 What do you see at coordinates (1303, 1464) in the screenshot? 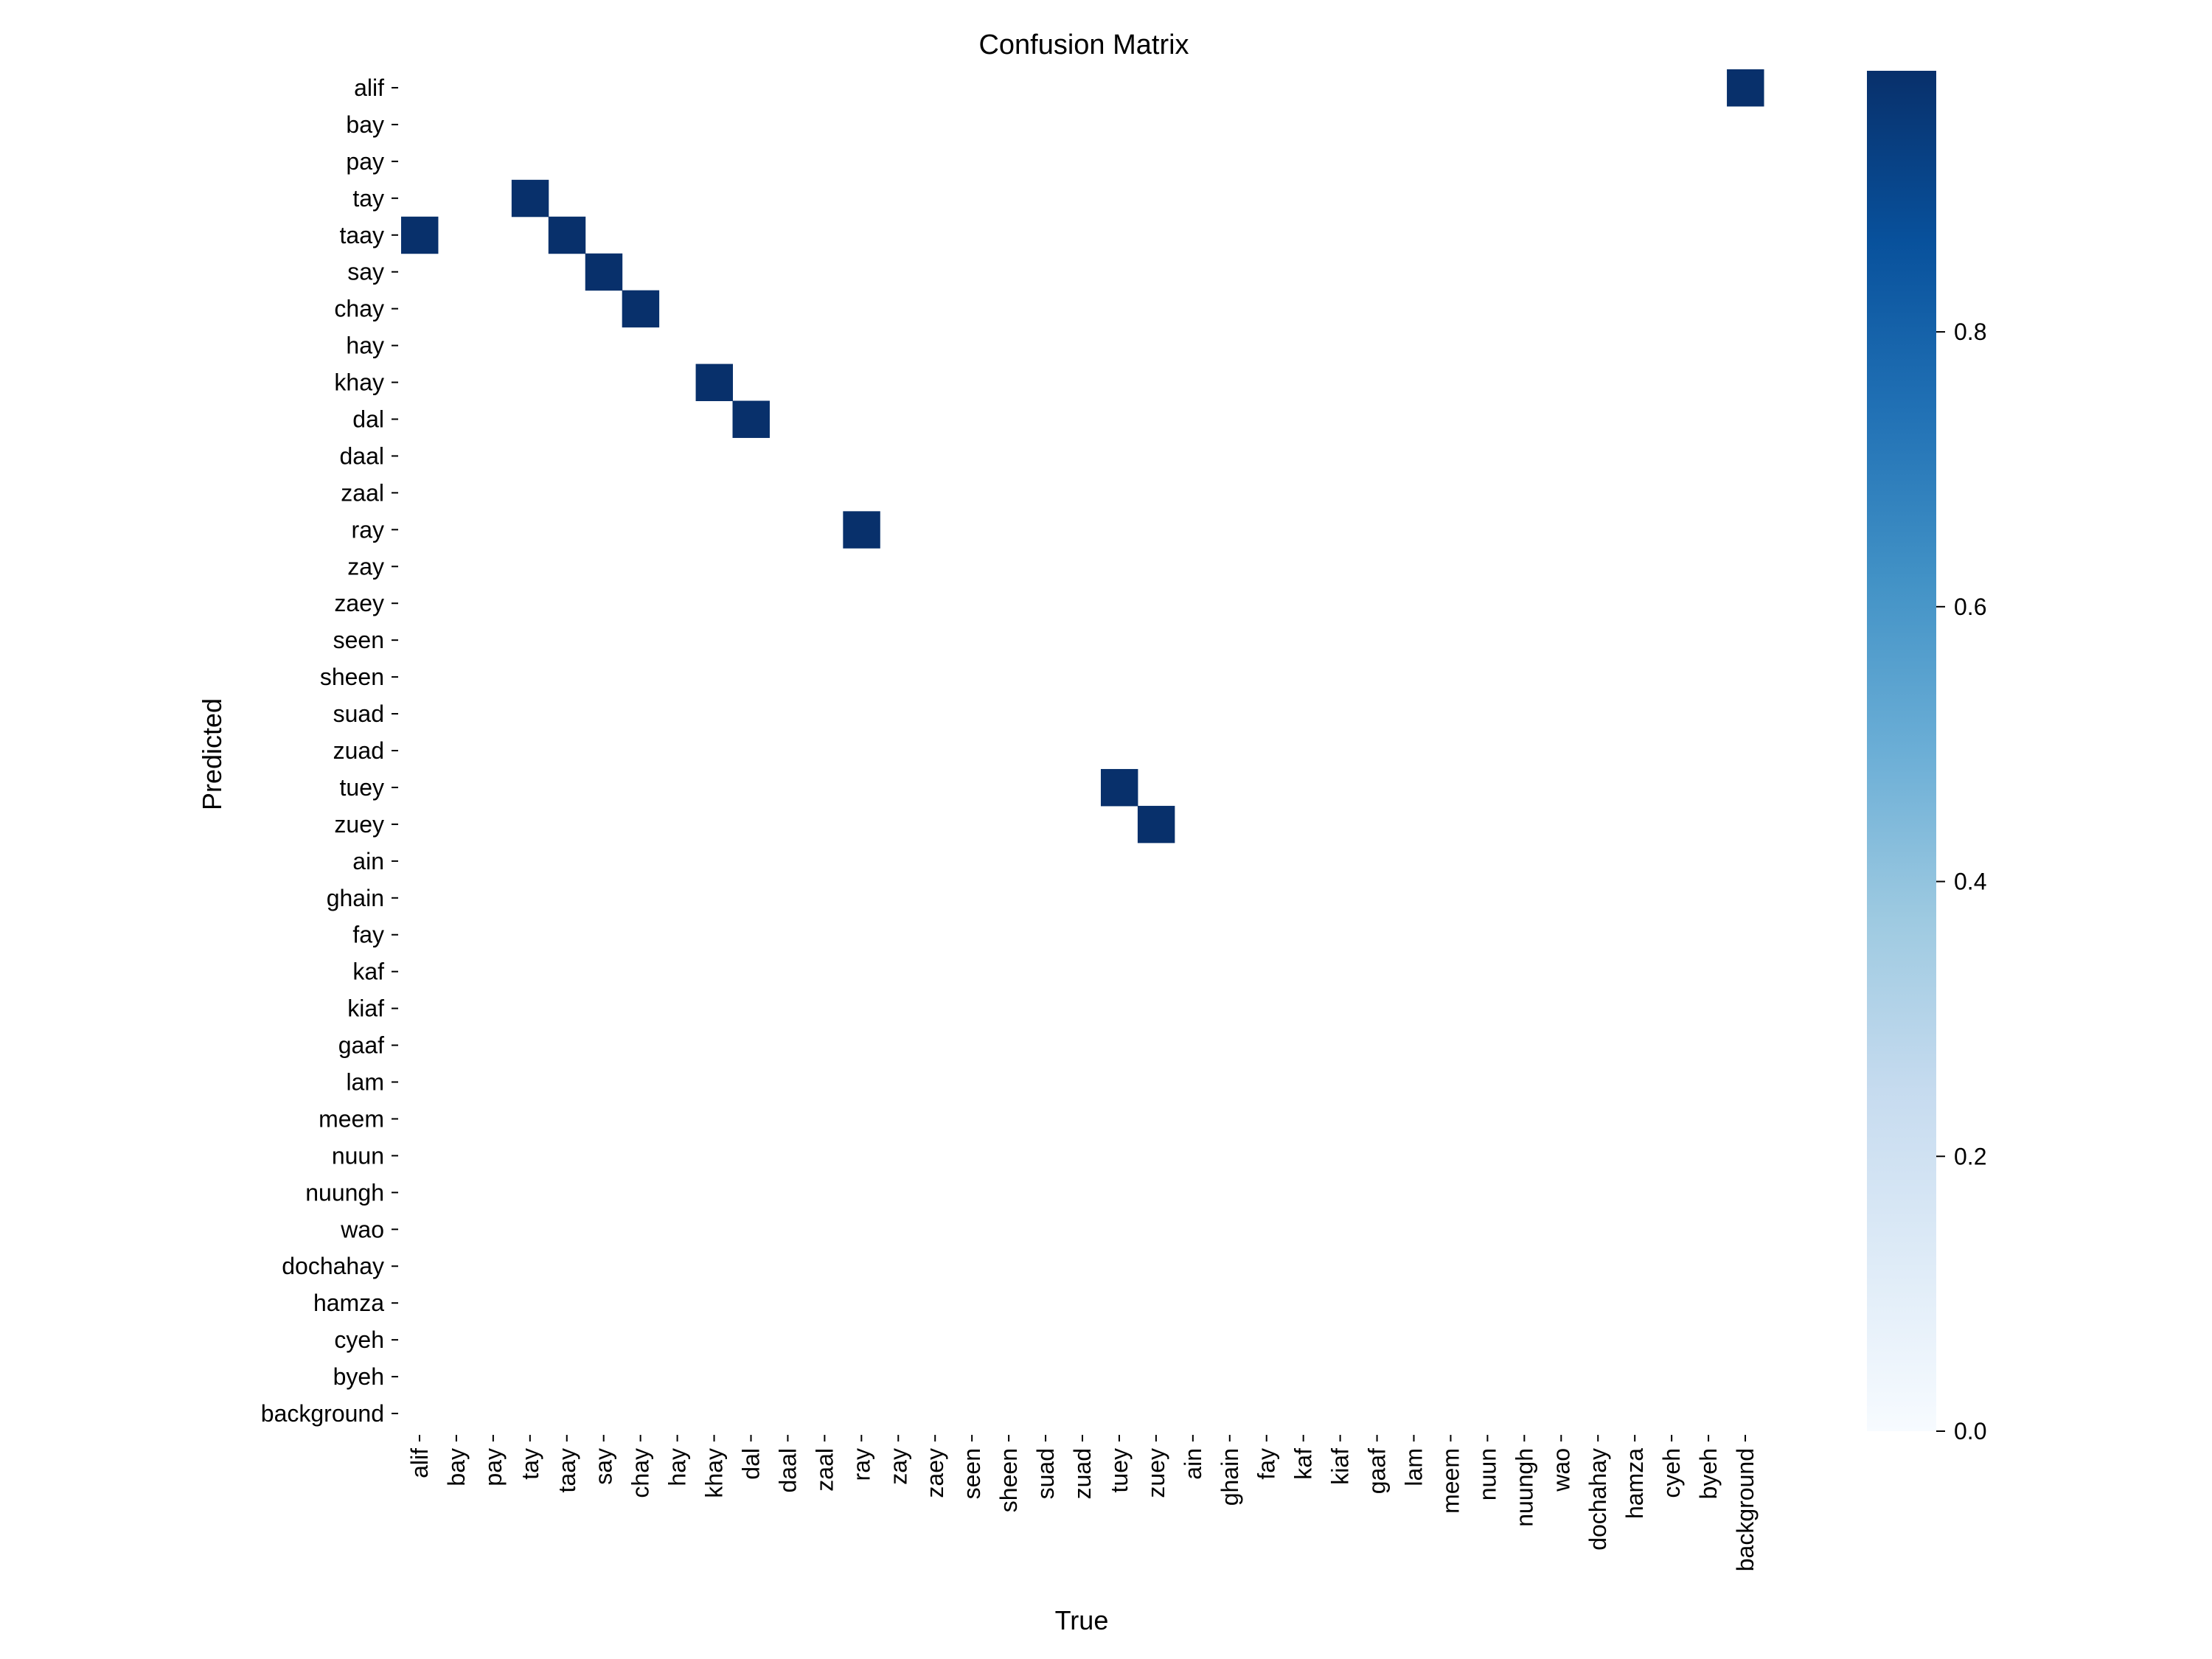
I see `x-tick-label-kaf: kaf` at bounding box center [1303, 1464].